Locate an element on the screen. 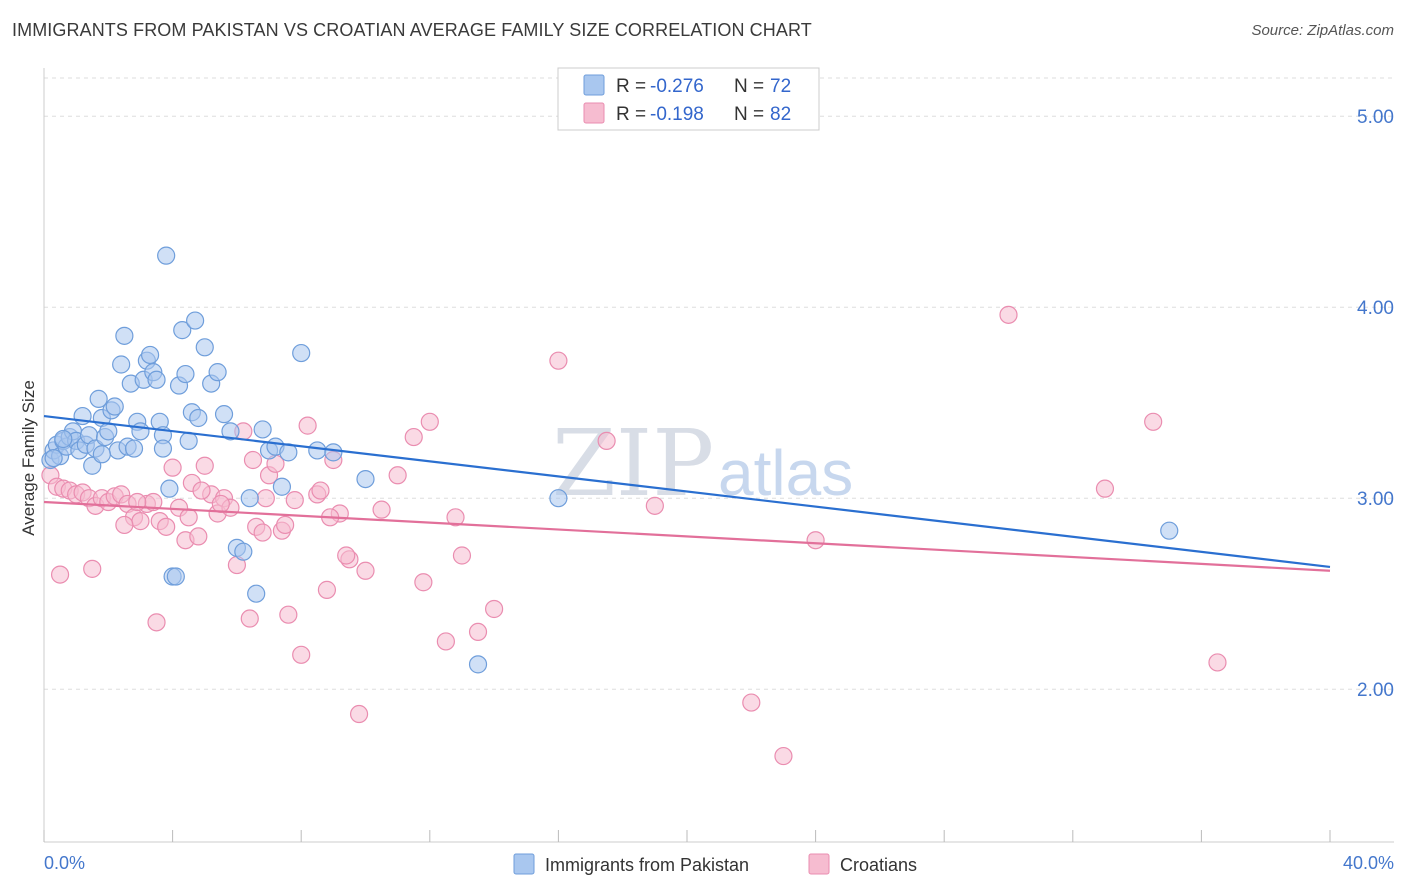  bottom-legend: Immigrants from Pakistan Croatians is located at coordinates (715, 864).